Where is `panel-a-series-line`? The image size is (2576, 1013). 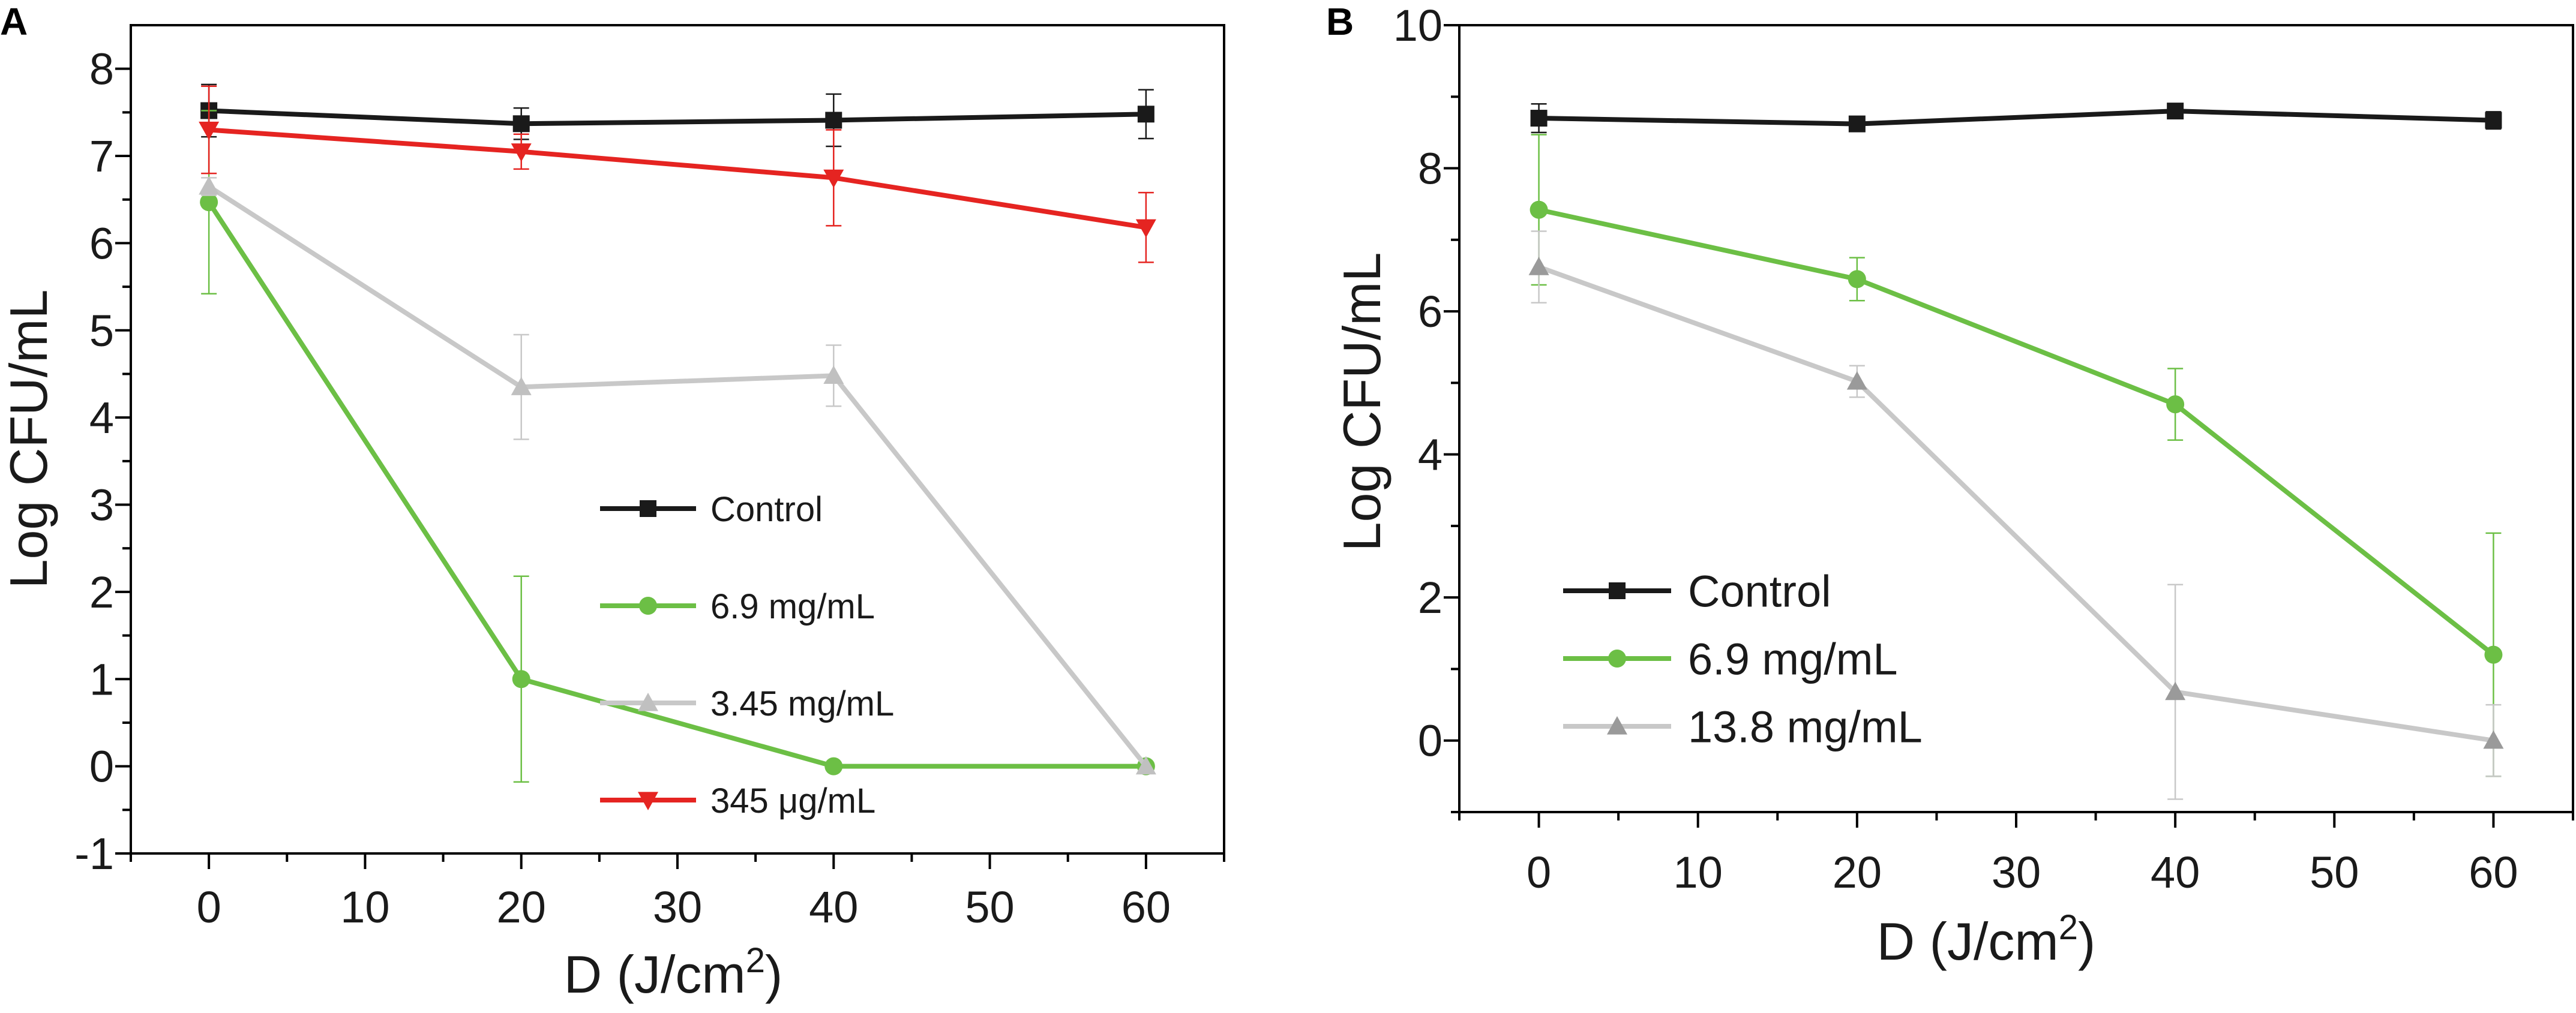
panel-a-series-line is located at coordinates (677, 118).